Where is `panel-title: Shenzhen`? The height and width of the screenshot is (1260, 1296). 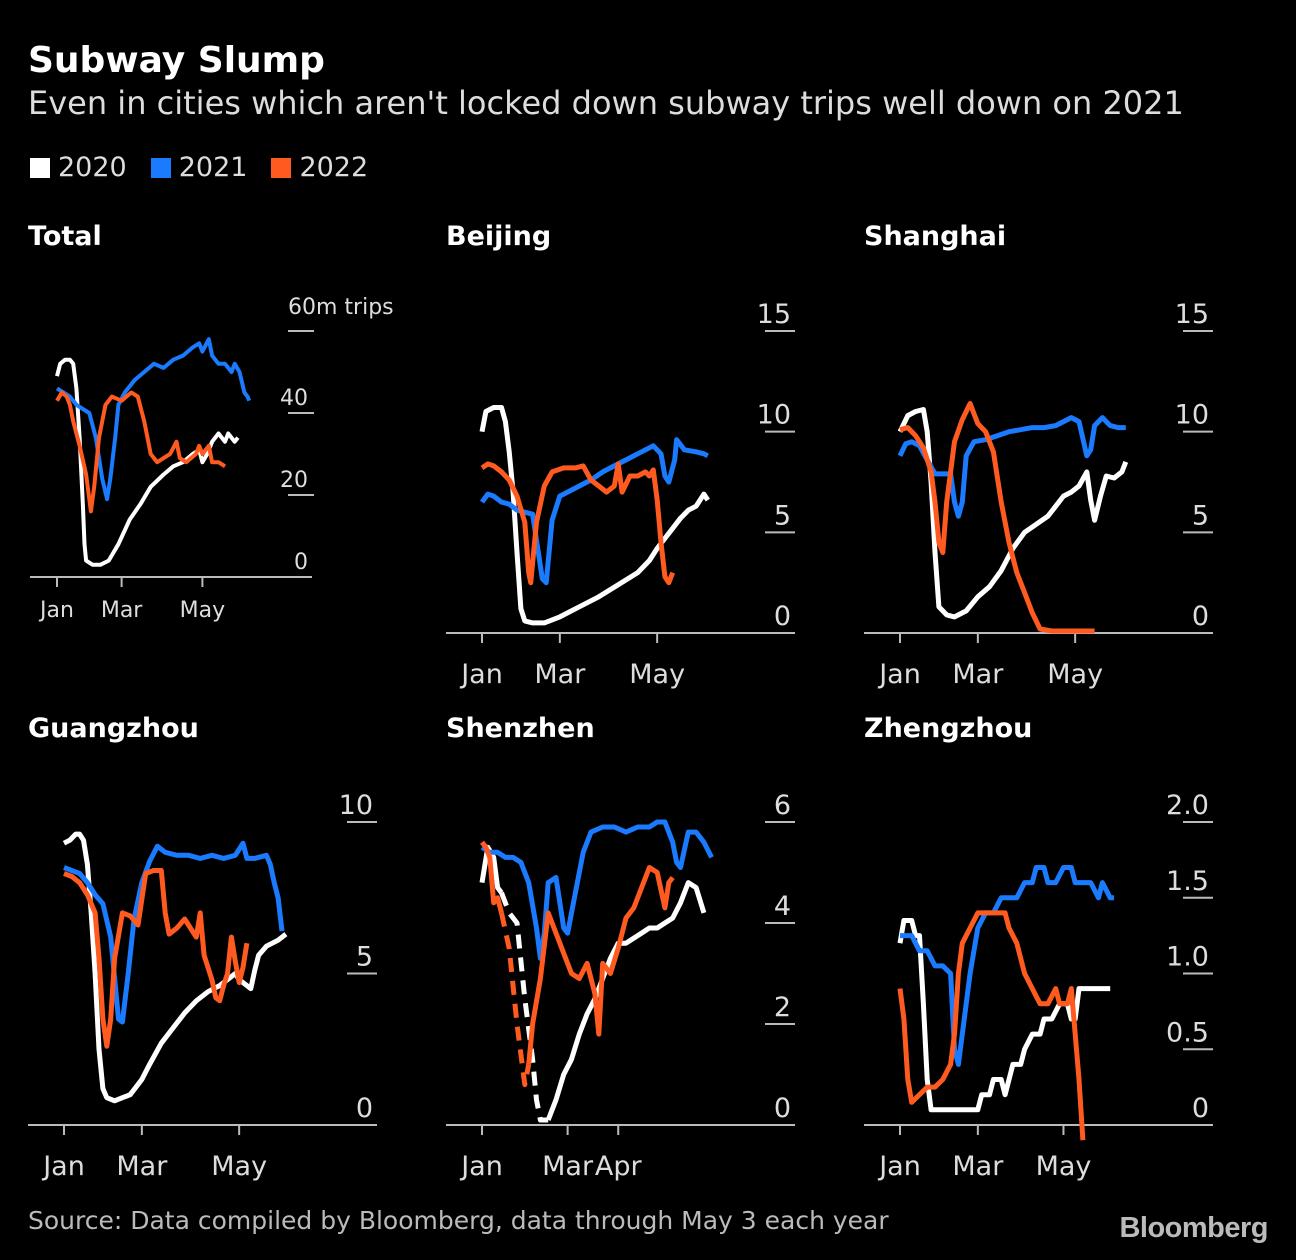 panel-title: Shenzhen is located at coordinates (520, 728).